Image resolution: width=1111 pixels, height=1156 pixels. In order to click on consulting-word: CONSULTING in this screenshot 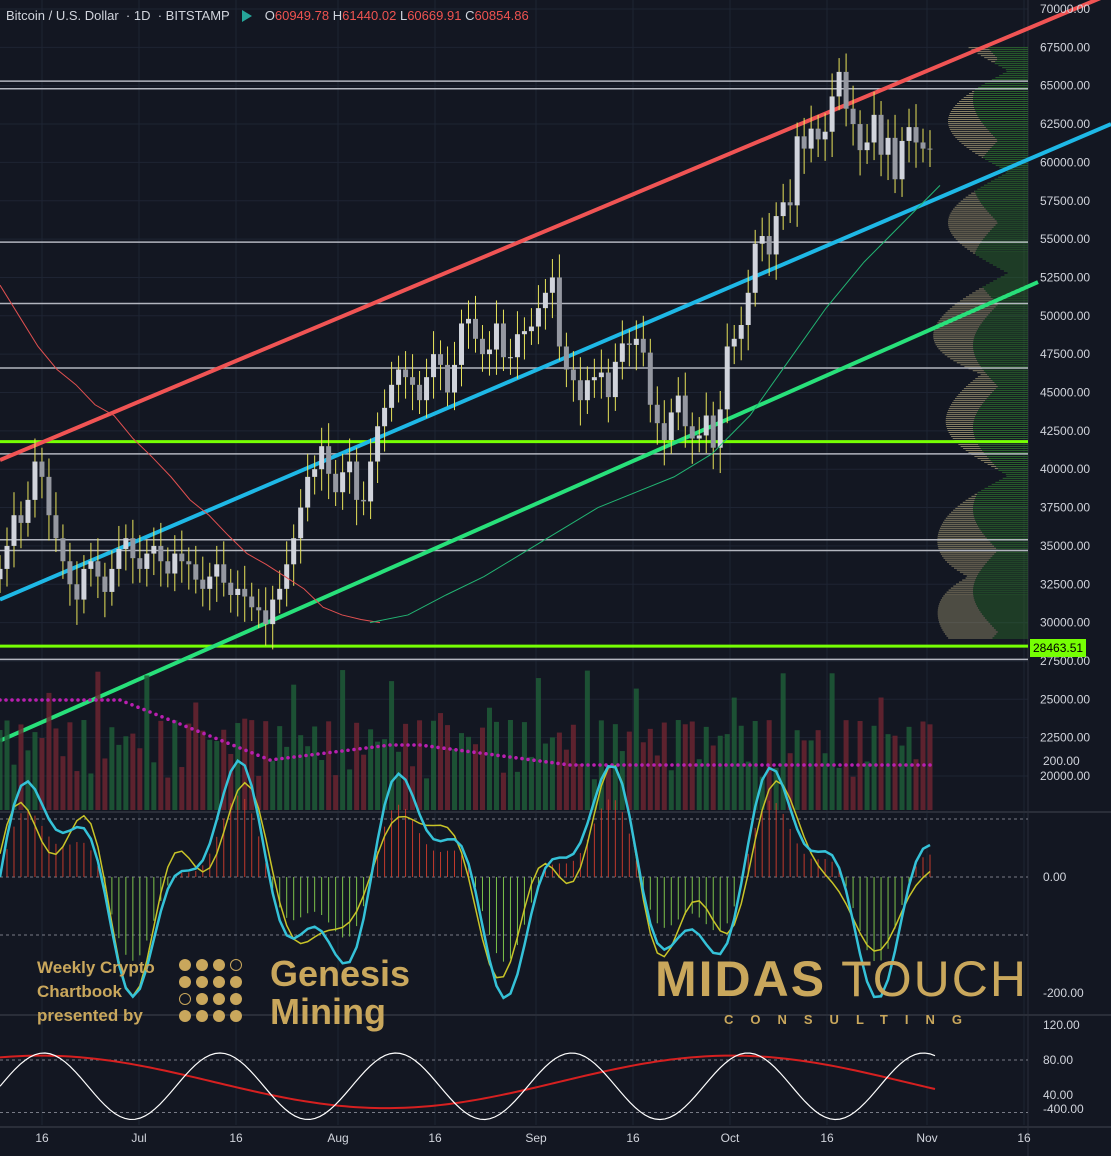, I will do `click(851, 1019)`.